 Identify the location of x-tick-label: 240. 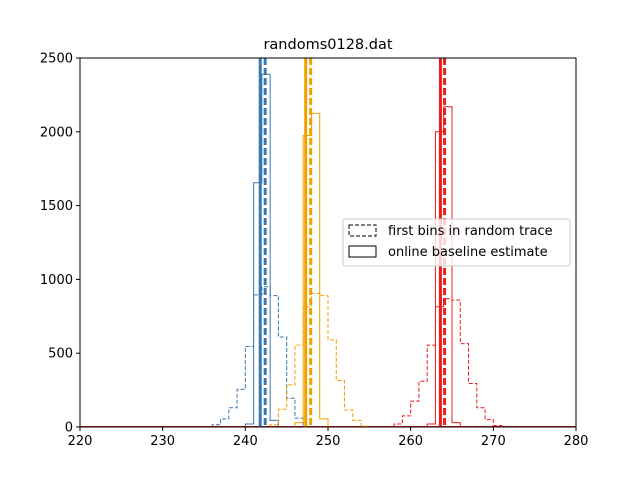
(245, 441).